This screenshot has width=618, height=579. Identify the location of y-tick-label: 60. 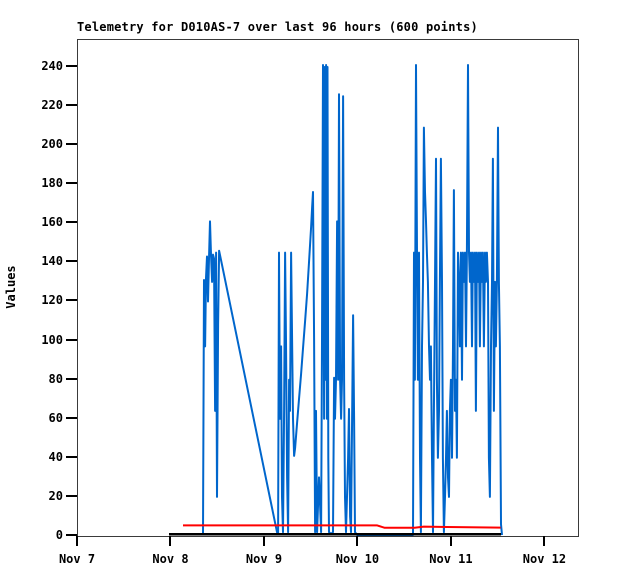
(55, 417).